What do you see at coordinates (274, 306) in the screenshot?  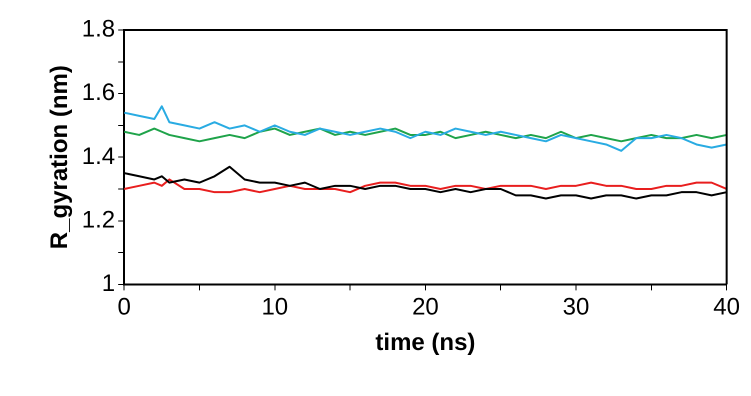 I see `x-tick-label: 10` at bounding box center [274, 306].